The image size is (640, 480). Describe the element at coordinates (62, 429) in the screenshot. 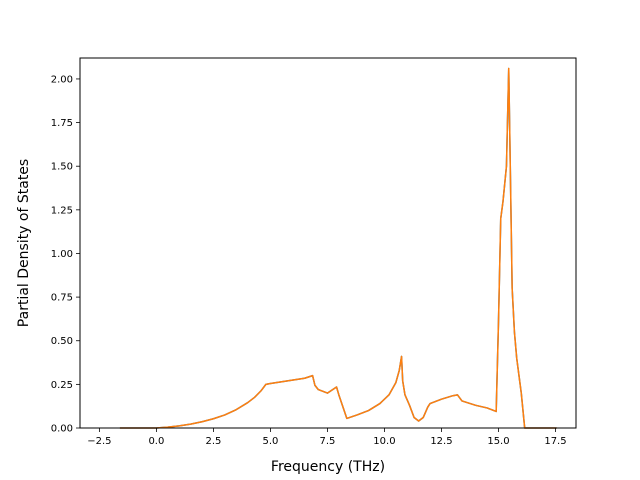

I see `y-tick-label: 0.00` at that location.